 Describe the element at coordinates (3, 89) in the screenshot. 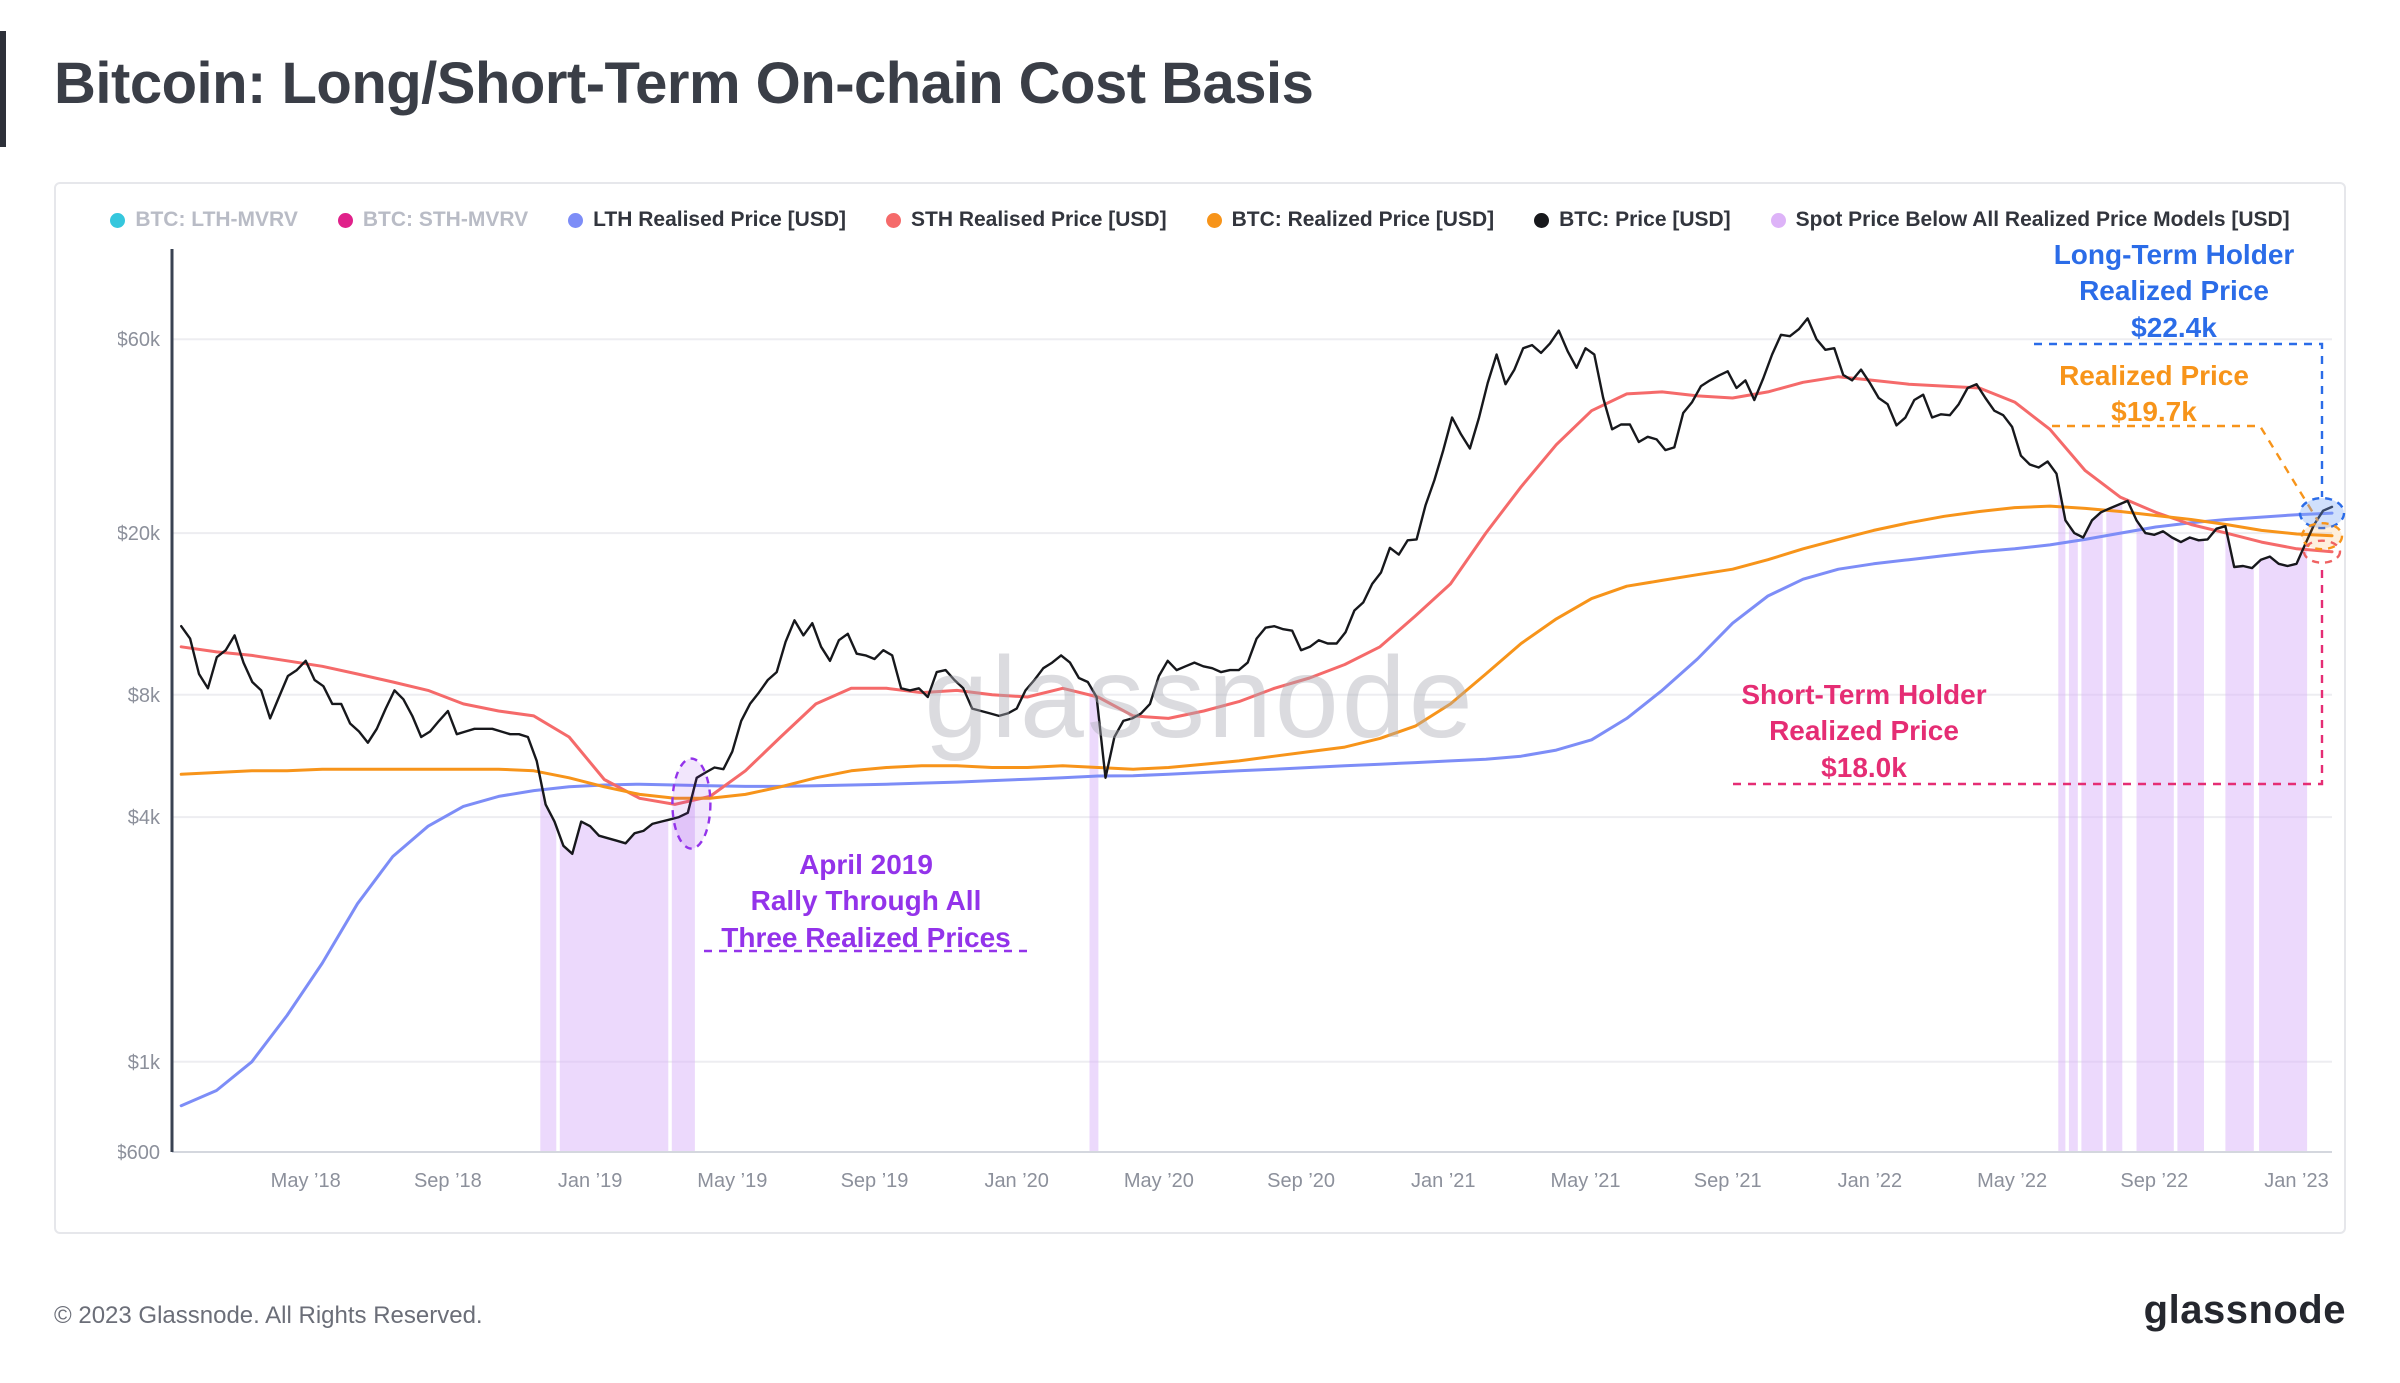

I see `title-accent-bar` at that location.